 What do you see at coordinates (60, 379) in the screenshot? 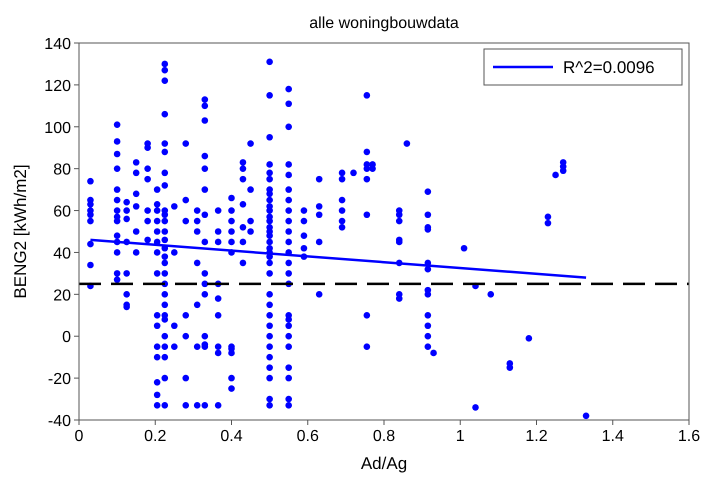
I see `y-tick-label: -20` at bounding box center [60, 379].